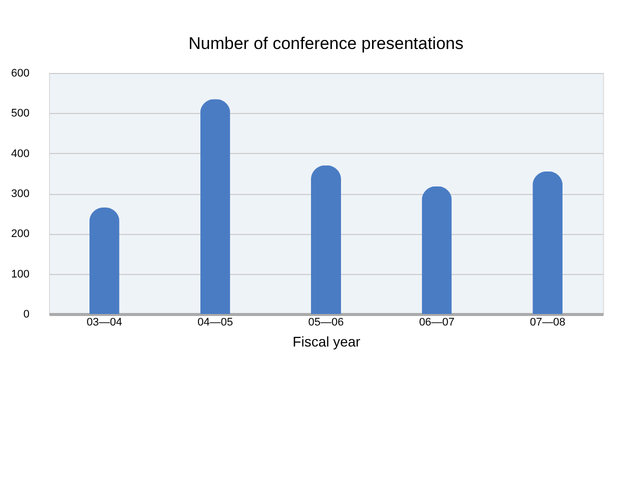 This screenshot has height=504, width=634. What do you see at coordinates (548, 322) in the screenshot?
I see `x-tick-label: 07—08` at bounding box center [548, 322].